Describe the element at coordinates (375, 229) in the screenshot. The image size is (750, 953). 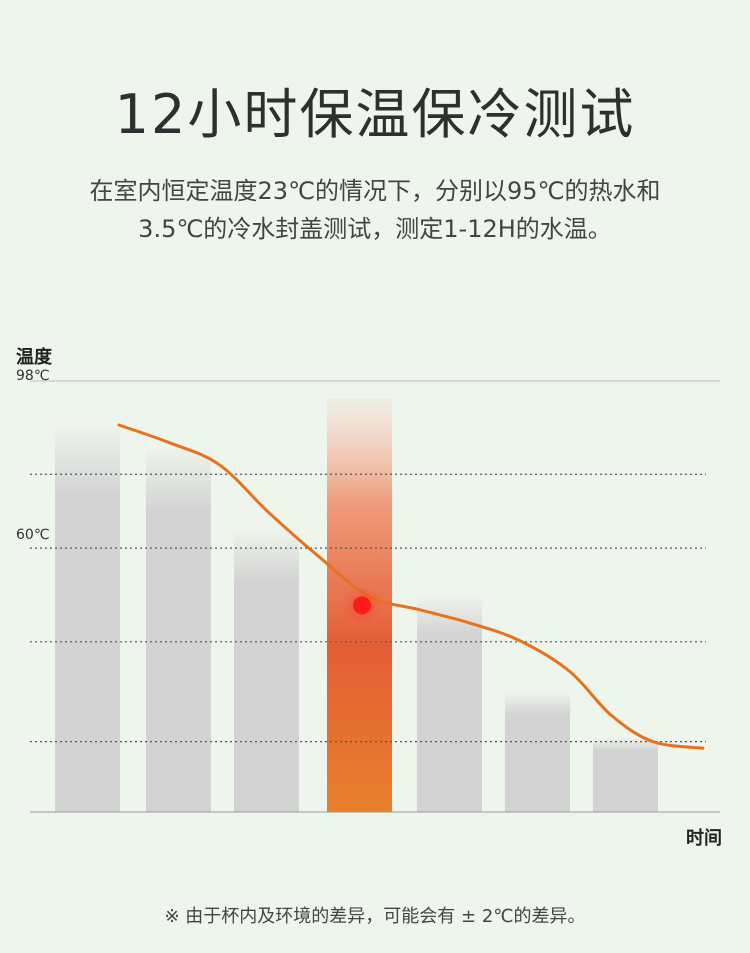
I see `description-line-2: 3.5℃的冷水封盖测试，测定1-12H的水温。` at that location.